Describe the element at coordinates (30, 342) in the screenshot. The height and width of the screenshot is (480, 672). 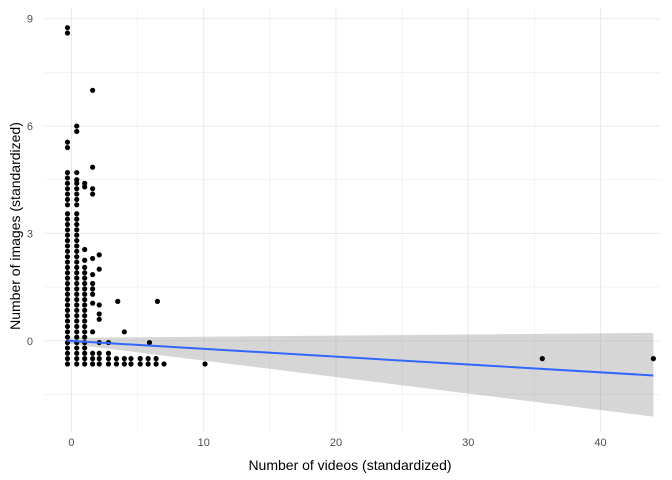
I see `y-tick-label: 0` at that location.